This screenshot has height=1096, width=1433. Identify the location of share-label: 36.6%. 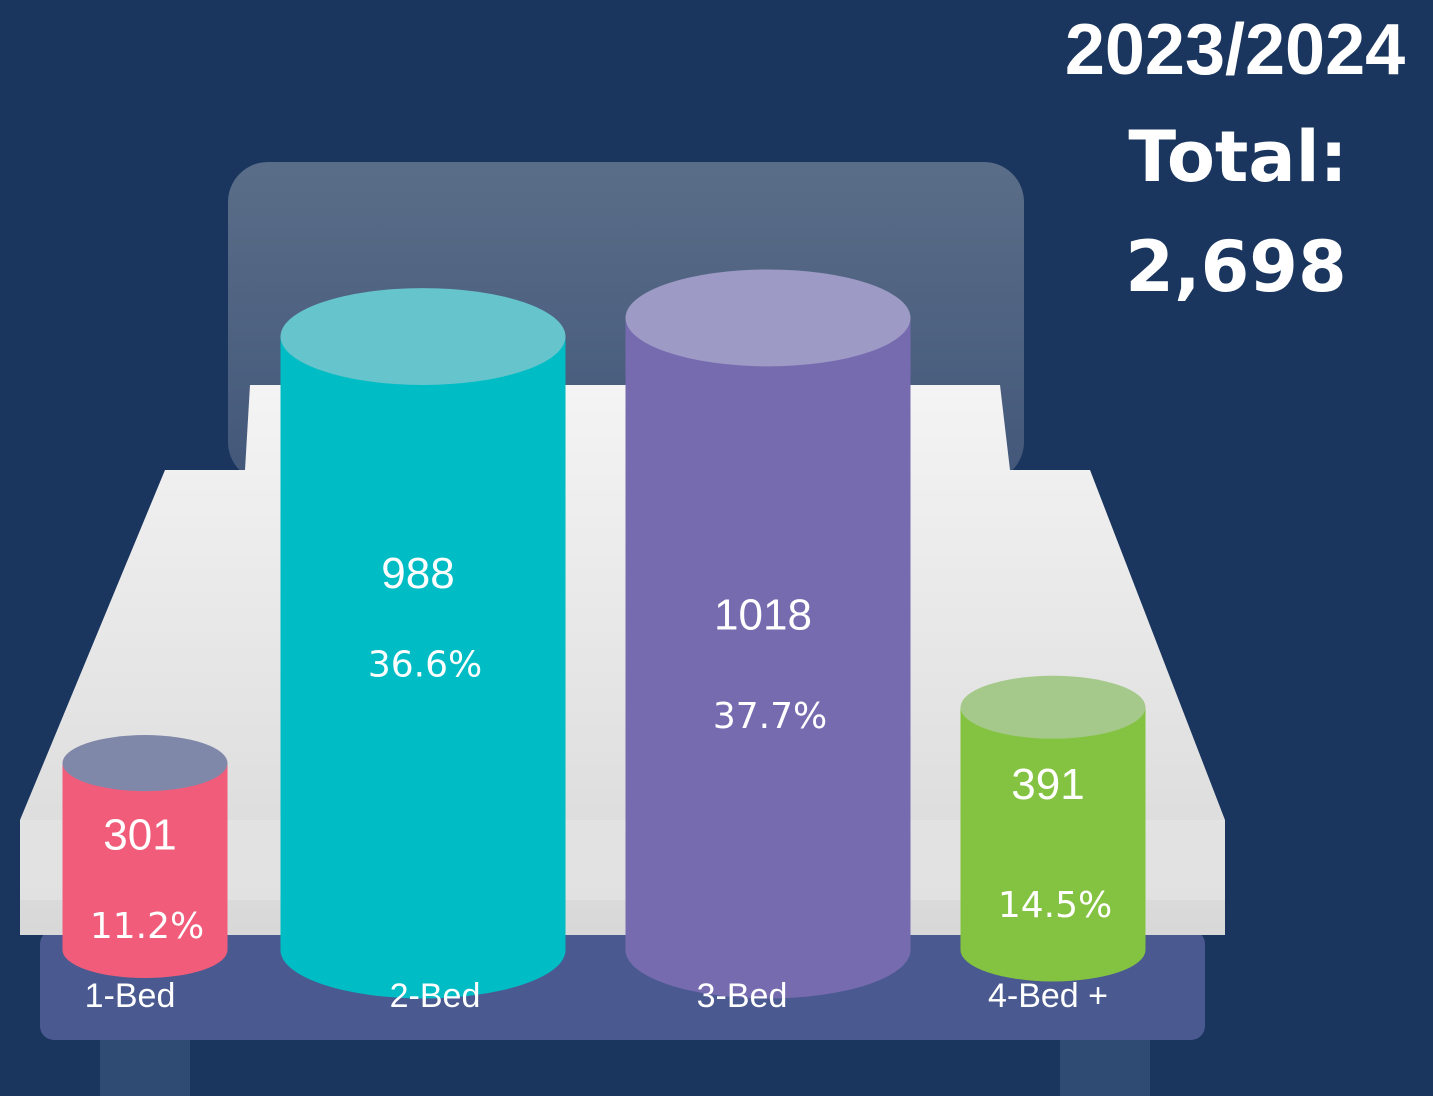
(425, 665).